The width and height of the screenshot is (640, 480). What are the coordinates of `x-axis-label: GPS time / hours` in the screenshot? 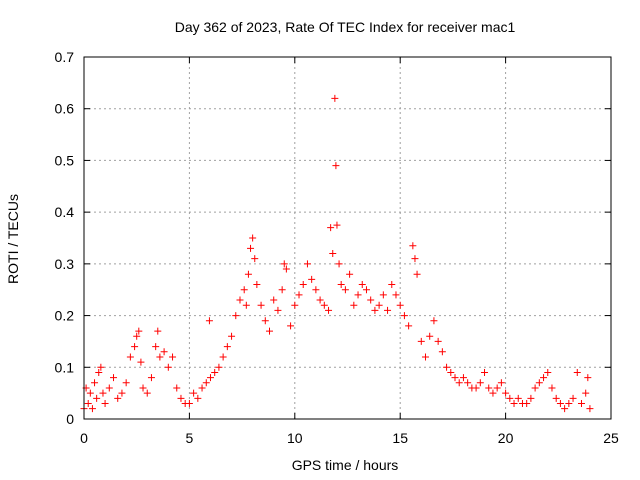 It's located at (345, 465).